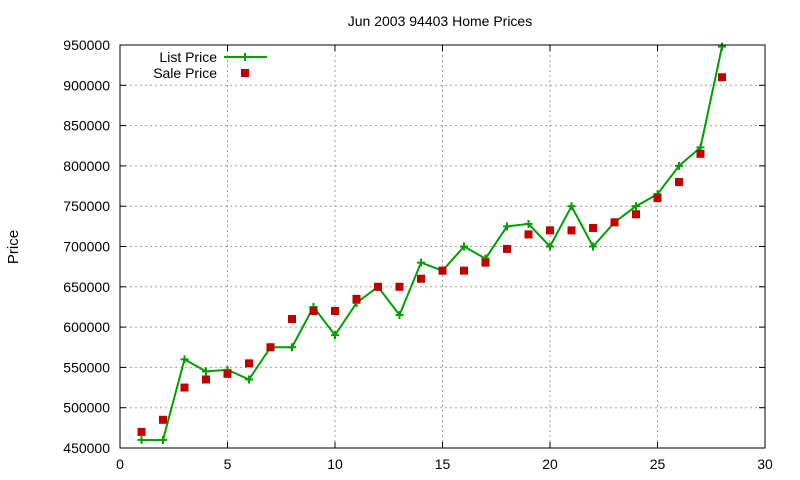 The height and width of the screenshot is (480, 800). Describe the element at coordinates (658, 464) in the screenshot. I see `x-tick-label: 25` at that location.